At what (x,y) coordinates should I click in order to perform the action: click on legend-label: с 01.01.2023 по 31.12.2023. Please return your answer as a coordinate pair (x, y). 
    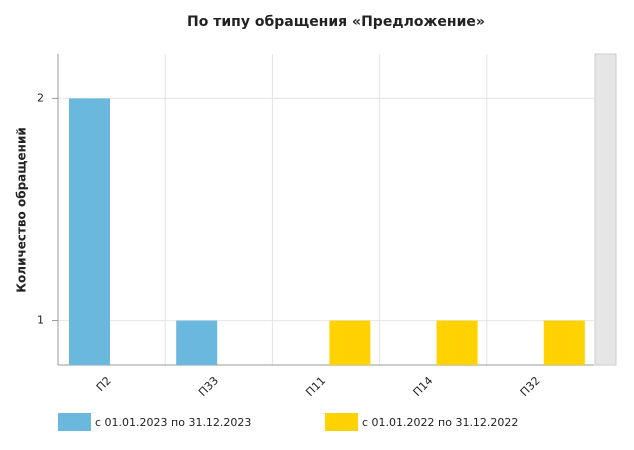
    Looking at the image, I should click on (173, 422).